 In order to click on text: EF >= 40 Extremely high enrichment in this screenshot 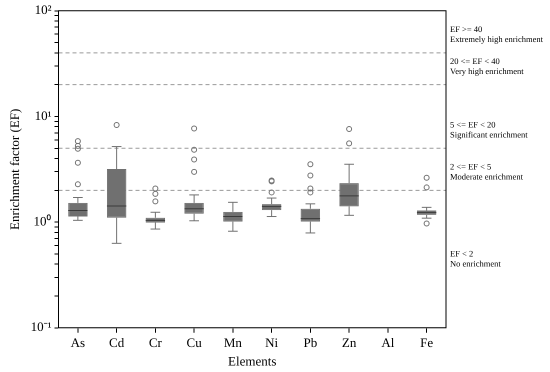, I will do `click(497, 34)`.